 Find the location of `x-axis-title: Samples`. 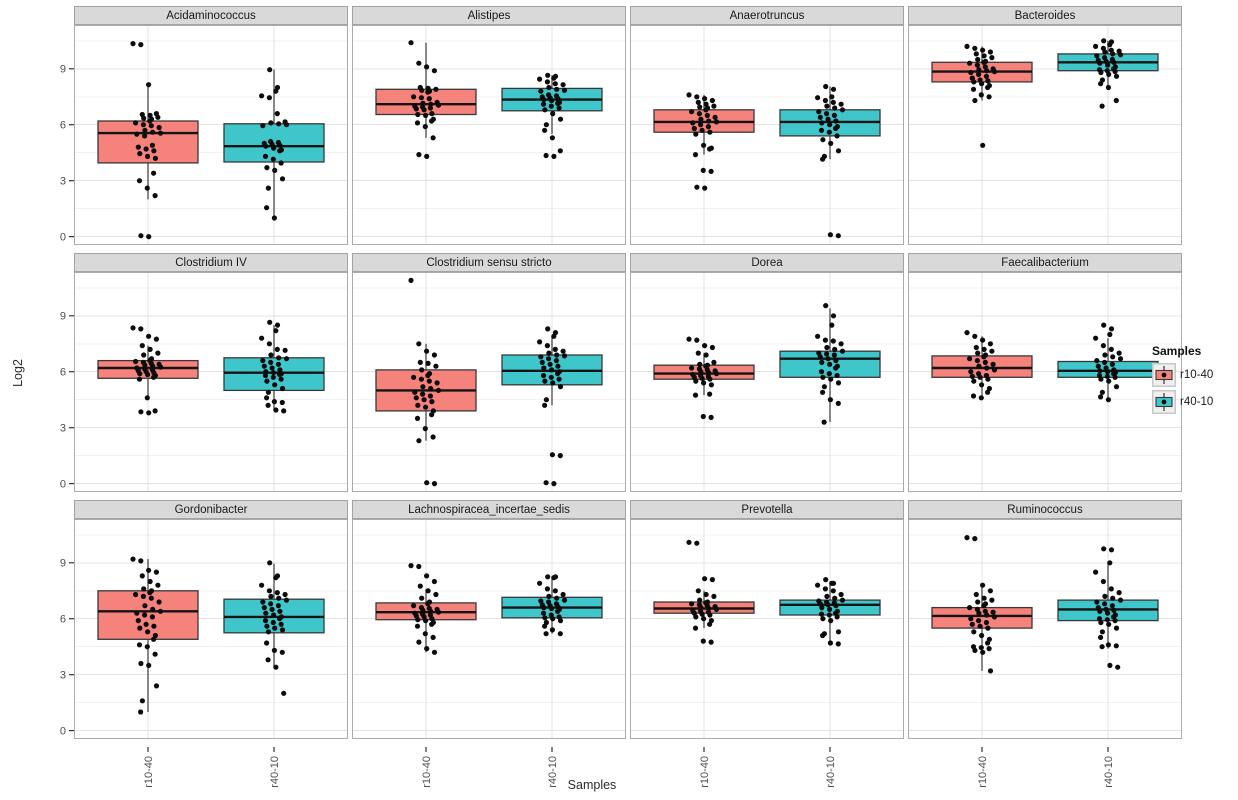

x-axis-title: Samples is located at coordinates (592, 785).